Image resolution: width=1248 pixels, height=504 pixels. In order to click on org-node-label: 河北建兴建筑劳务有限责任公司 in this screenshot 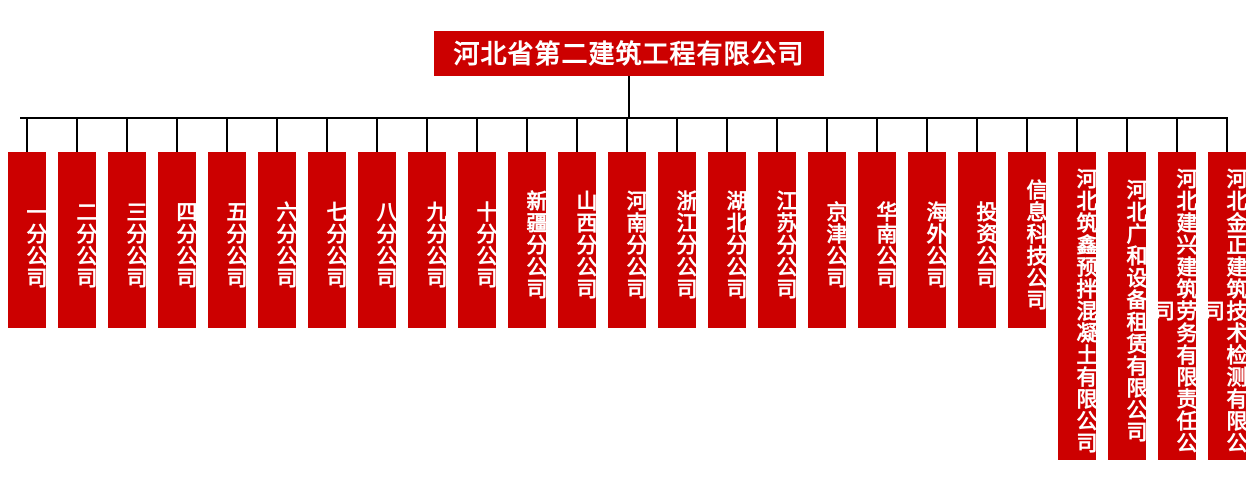, I will do `click(1177, 310)`.